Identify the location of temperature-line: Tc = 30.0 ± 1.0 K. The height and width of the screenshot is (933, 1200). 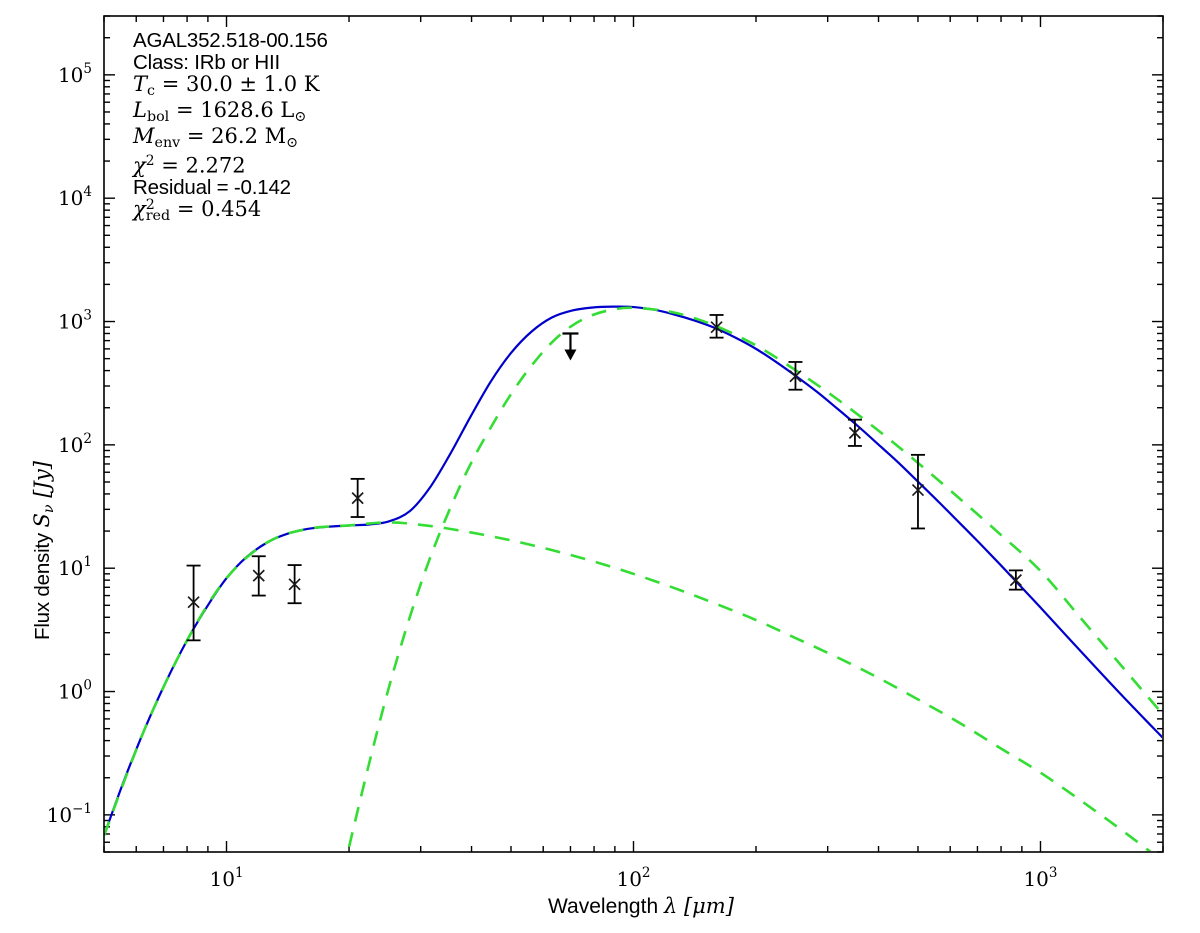
(373, 86).